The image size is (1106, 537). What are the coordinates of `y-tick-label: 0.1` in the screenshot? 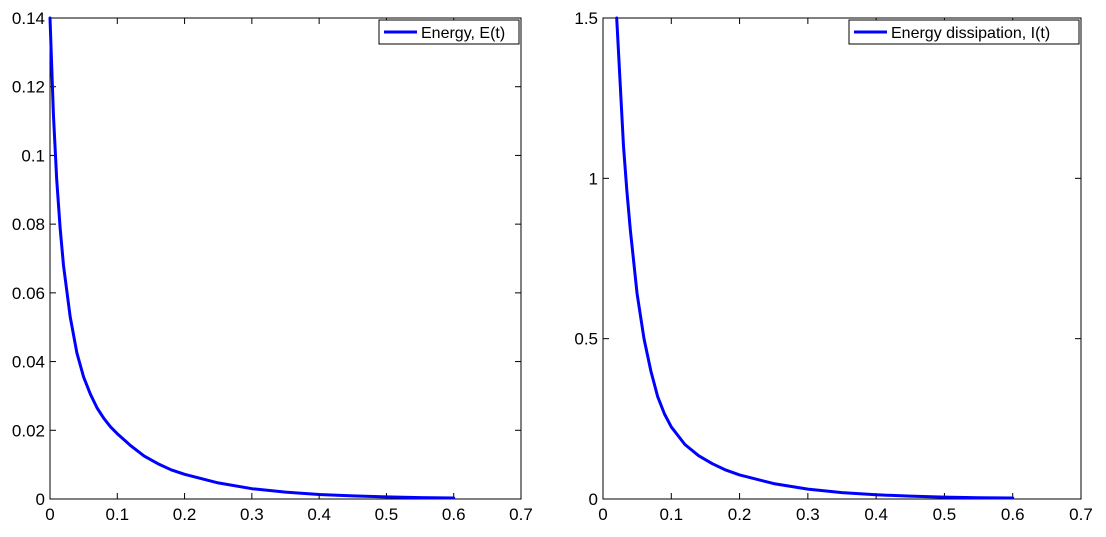 It's located at (33, 155).